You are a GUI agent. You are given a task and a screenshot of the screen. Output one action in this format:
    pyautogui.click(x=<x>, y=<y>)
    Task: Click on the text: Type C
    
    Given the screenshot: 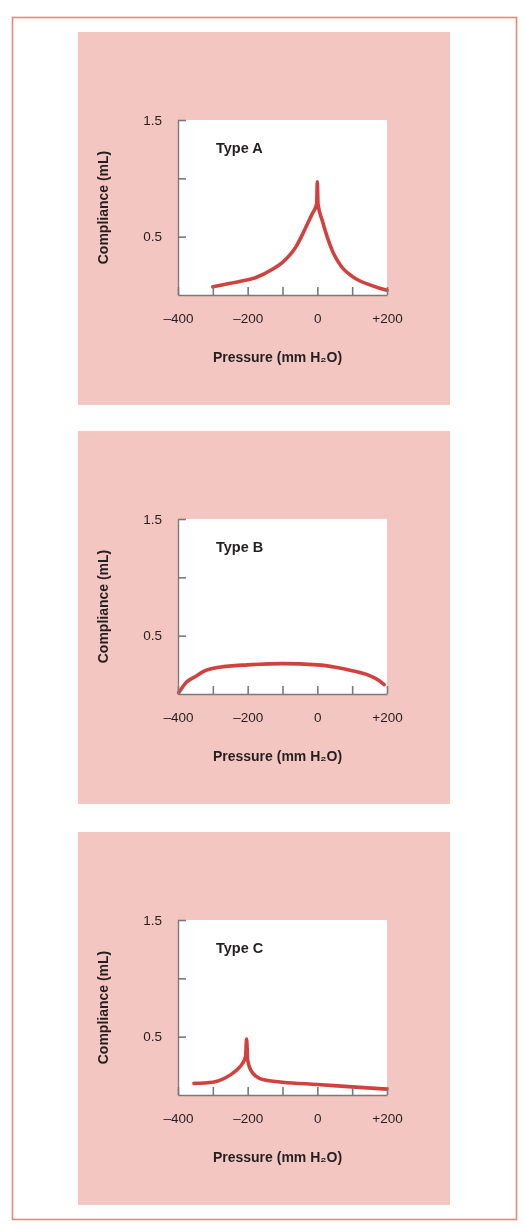 What is the action you would take?
    pyautogui.click(x=240, y=948)
    